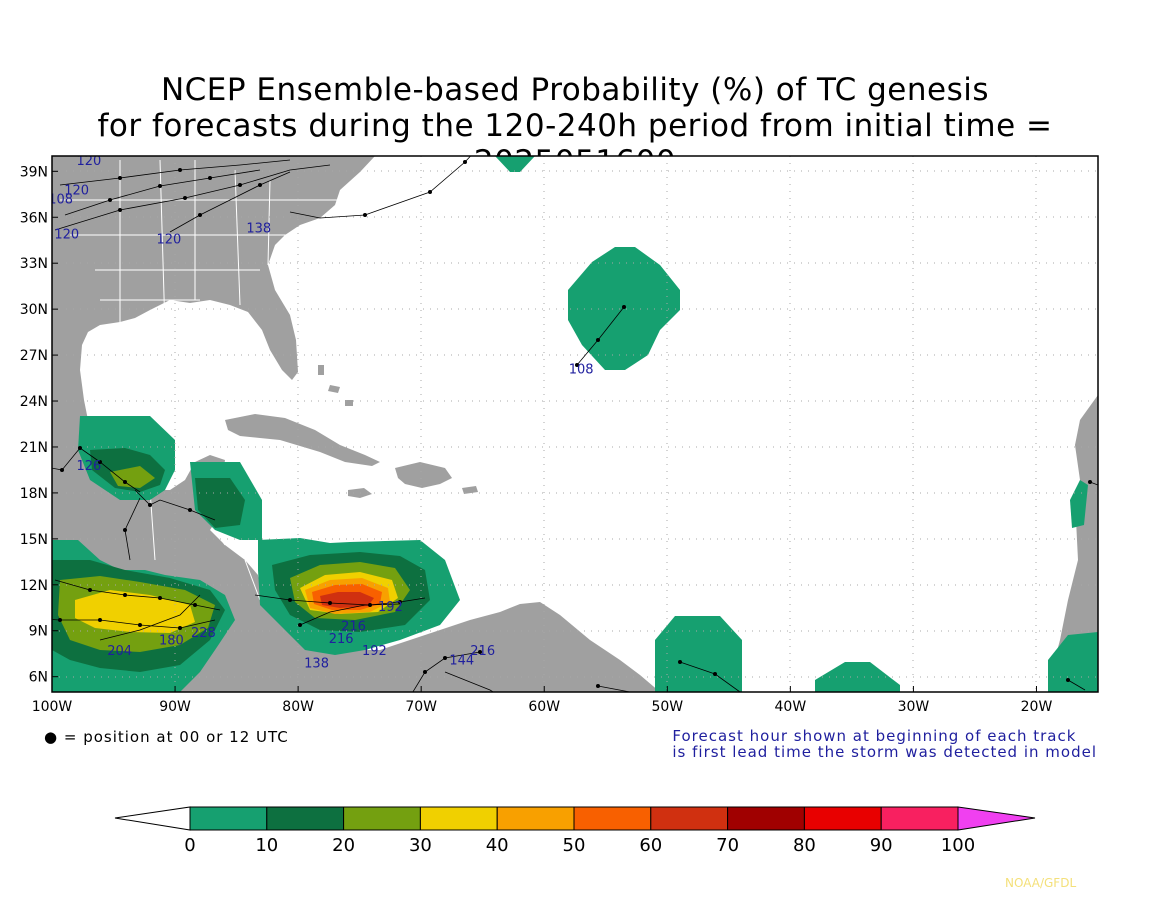 The height and width of the screenshot is (924, 1150). What do you see at coordinates (34, 586) in the screenshot?
I see `lat-tick-label: 12N` at bounding box center [34, 586].